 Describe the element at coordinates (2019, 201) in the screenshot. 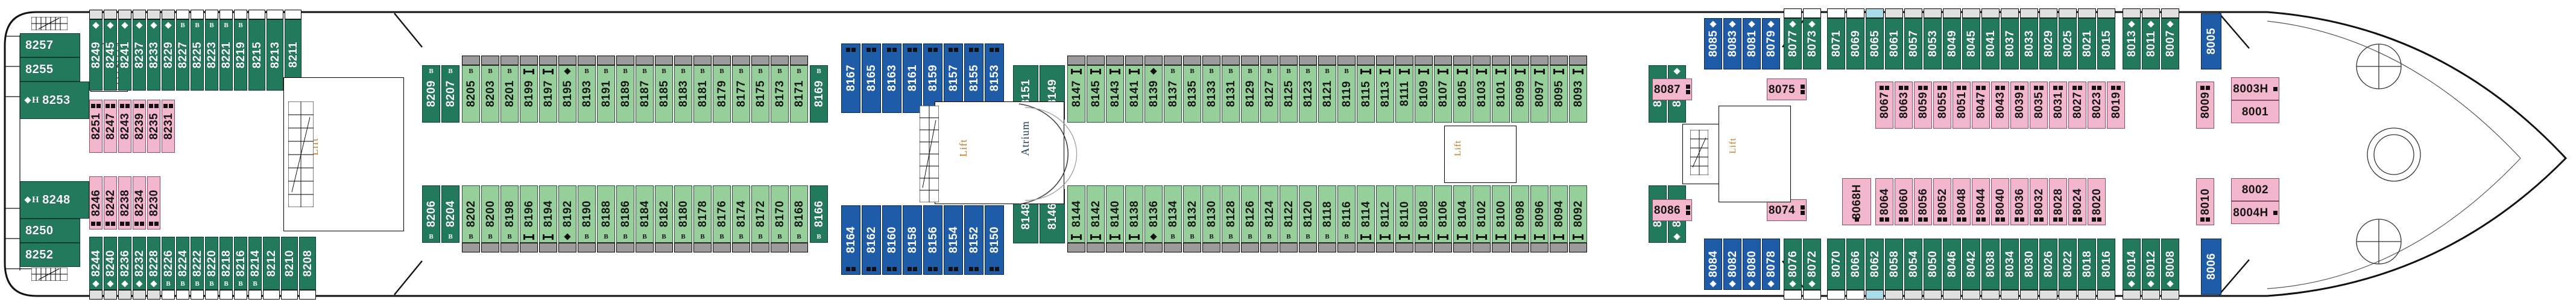

I see `cabin-8036: 8036` at that location.